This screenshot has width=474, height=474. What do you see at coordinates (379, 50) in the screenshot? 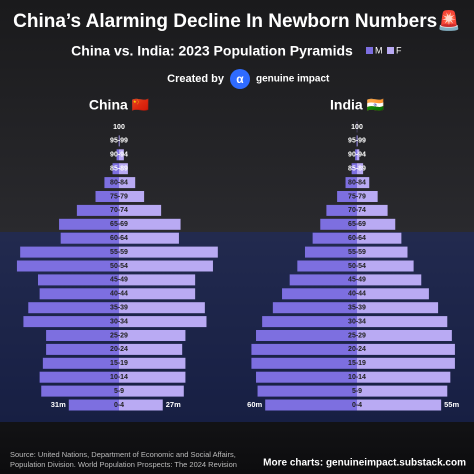
I see `legend-label: M` at bounding box center [379, 50].